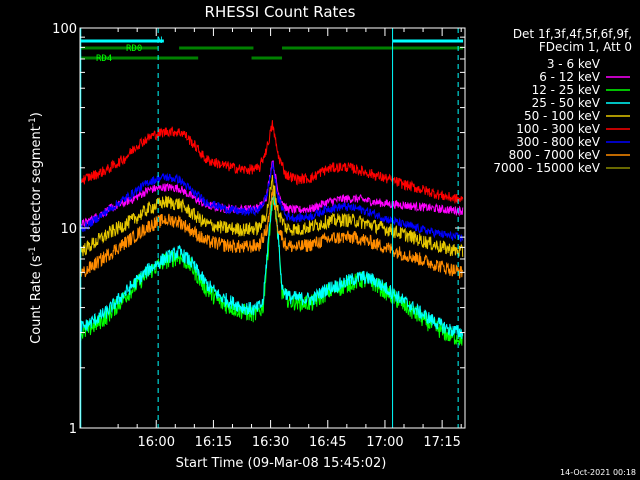  I want to click on x-tick-label-2: 16:30, so click(270, 442).